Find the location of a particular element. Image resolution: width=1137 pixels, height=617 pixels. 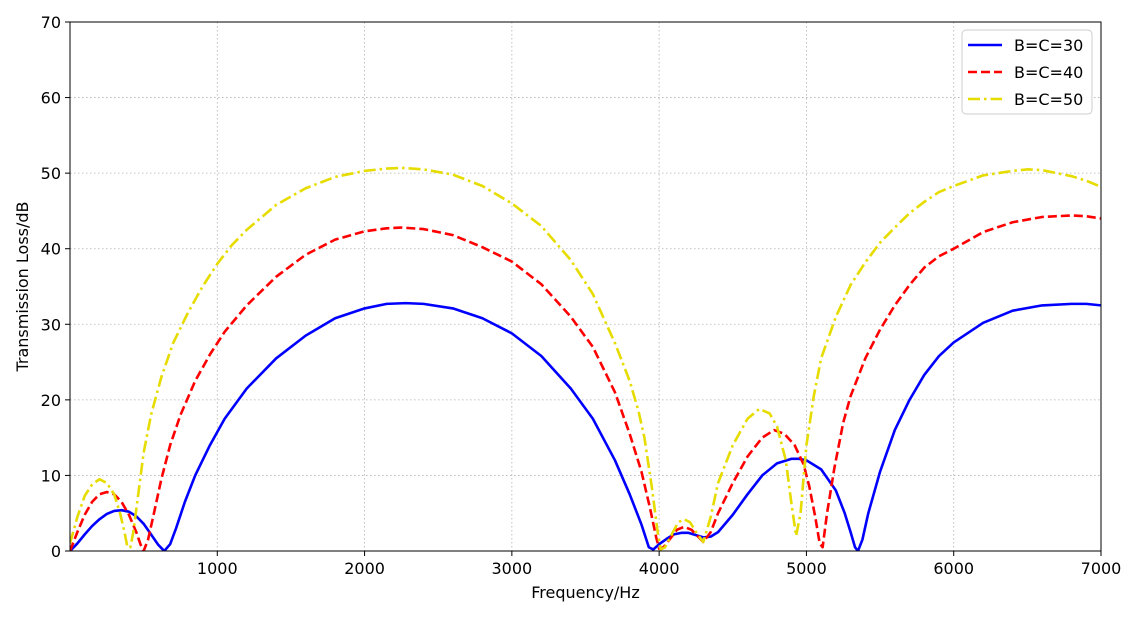

y-axis-label: Transmission Loss/dB is located at coordinates (22, 286).